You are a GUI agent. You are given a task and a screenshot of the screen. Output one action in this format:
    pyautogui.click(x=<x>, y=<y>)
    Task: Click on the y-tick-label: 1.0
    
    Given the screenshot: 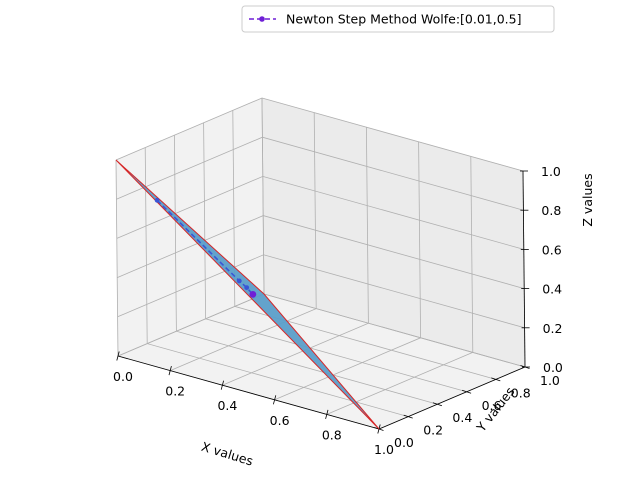 What is the action you would take?
    pyautogui.click(x=550, y=380)
    